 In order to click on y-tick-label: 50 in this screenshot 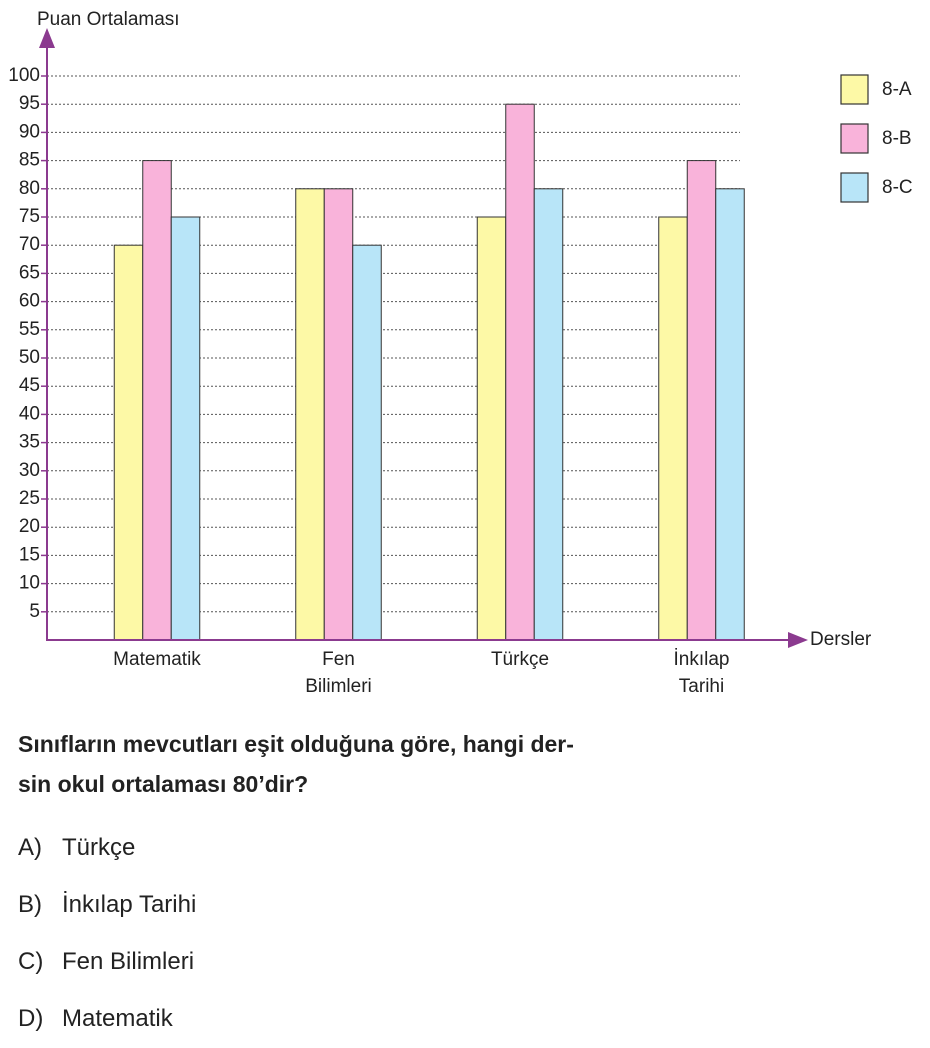, I will do `click(29, 357)`.